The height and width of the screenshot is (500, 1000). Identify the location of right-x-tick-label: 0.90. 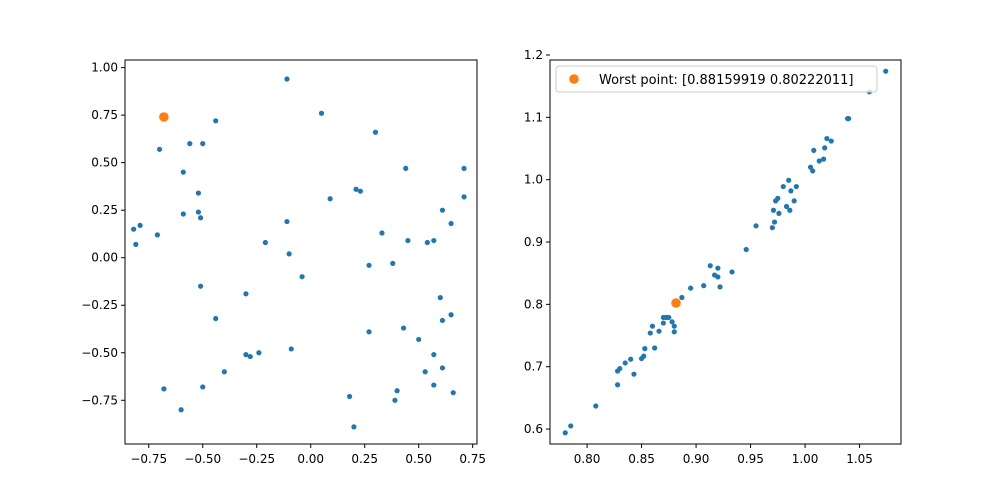
(696, 459).